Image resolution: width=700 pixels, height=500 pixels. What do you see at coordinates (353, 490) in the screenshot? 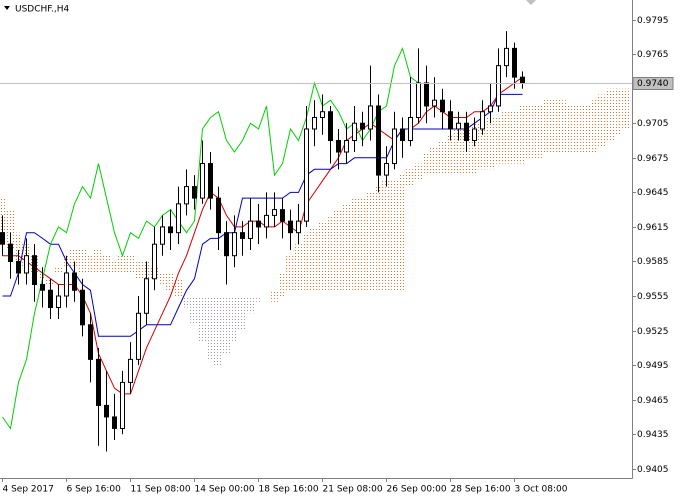
I see `x-tick-label: 21 Sep 08:00` at bounding box center [353, 490].